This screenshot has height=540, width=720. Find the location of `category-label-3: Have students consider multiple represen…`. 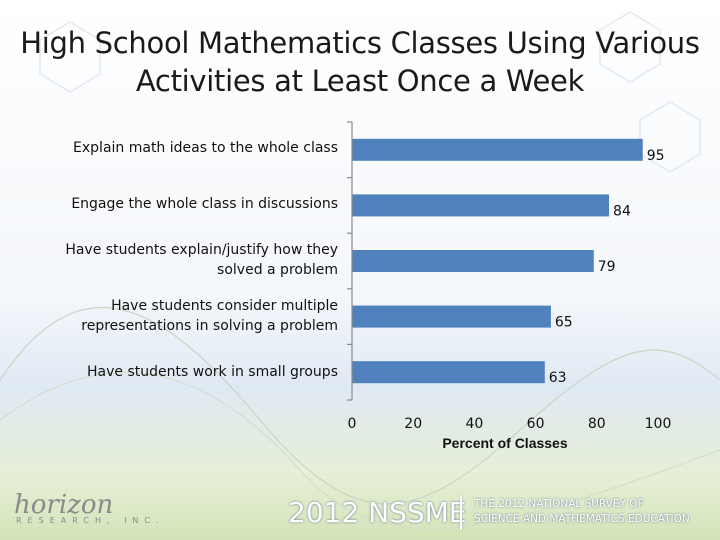

category-label-3: Have students consider multiple represen… is located at coordinates (209, 316).